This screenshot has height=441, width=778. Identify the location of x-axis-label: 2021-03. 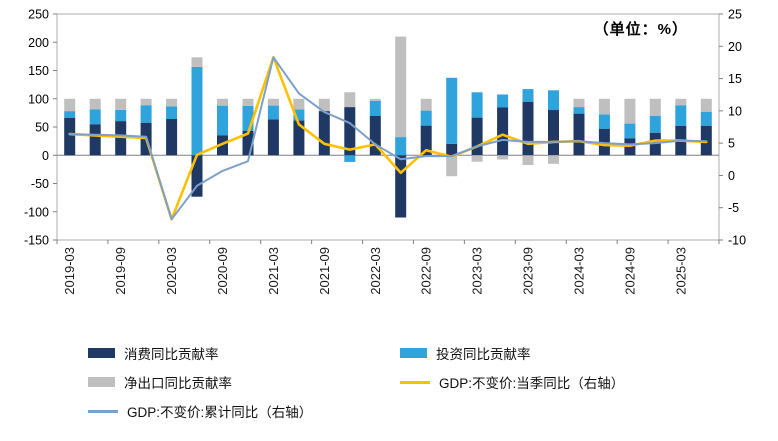
(273, 271).